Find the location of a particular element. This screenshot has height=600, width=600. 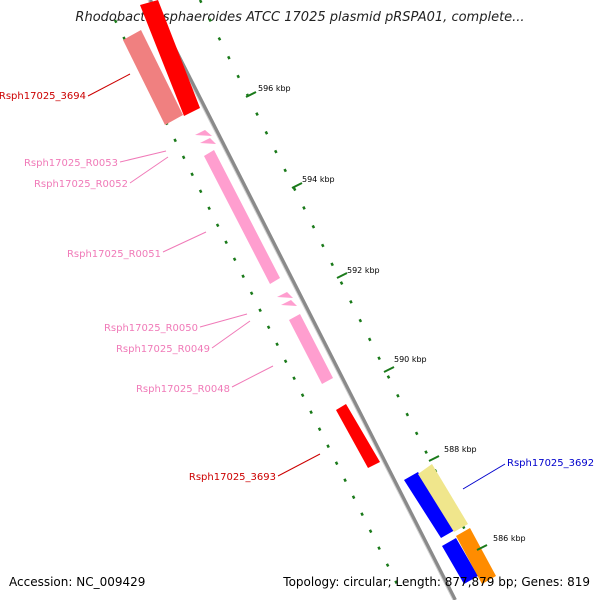

tick-label-590: 590 kbp is located at coordinates (410, 359).